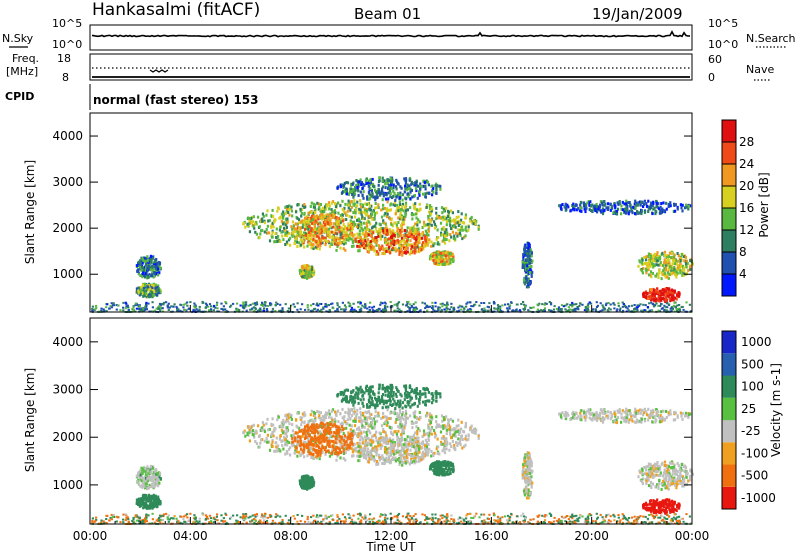 This screenshot has height=554, width=800. Describe the element at coordinates (711, 77) in the screenshot. I see `nave-tick-bottom: 0` at that location.